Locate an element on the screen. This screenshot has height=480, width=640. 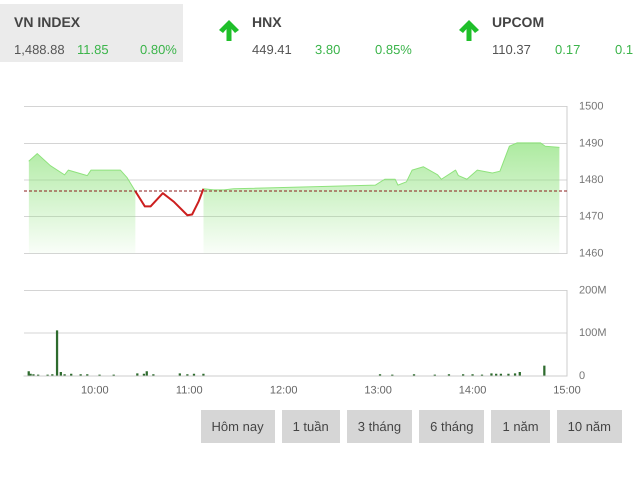
y-tick-label: 1470 is located at coordinates (591, 216).